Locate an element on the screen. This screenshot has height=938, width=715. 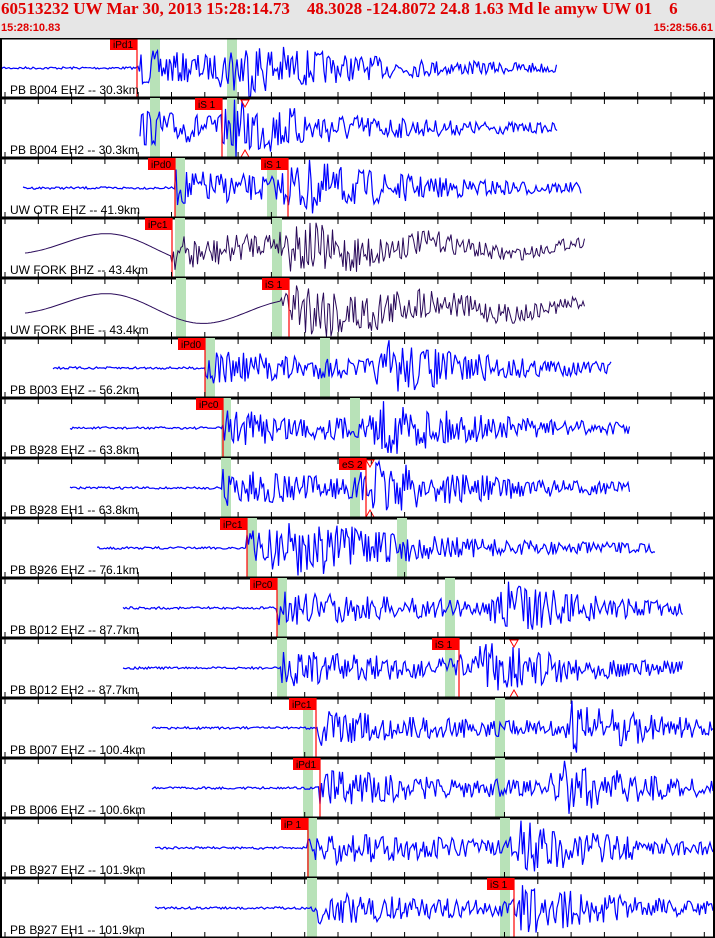
channel-panel: iPc1 PB B007 EHZ -- 100.4km is located at coordinates (357, 731).